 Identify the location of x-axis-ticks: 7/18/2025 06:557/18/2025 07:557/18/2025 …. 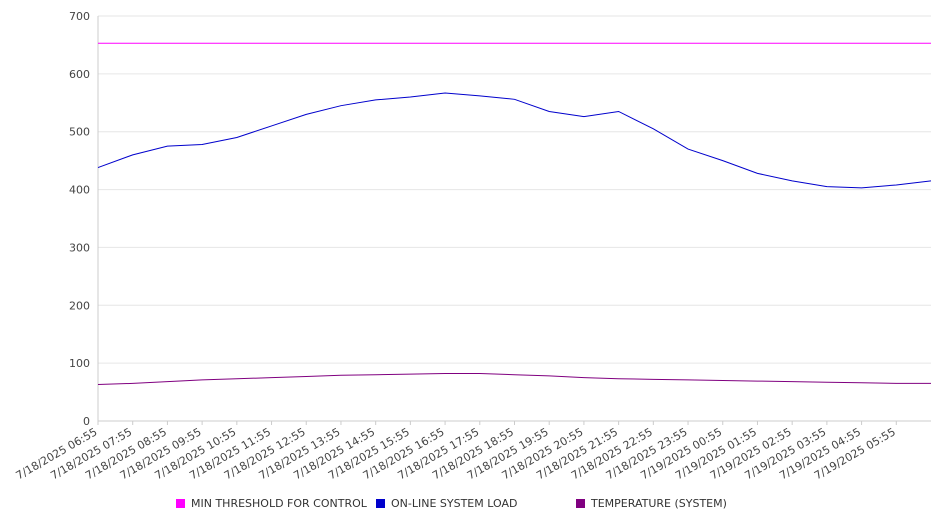
(456, 451).